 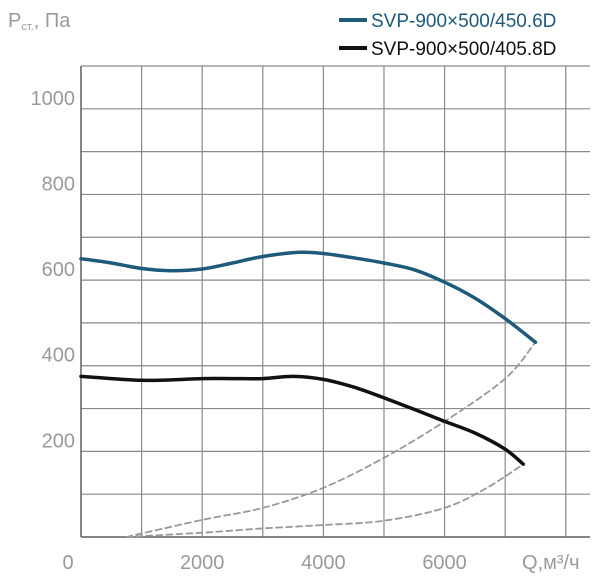 What do you see at coordinates (58, 270) in the screenshot?
I see `y-tick-label: 600` at bounding box center [58, 270].